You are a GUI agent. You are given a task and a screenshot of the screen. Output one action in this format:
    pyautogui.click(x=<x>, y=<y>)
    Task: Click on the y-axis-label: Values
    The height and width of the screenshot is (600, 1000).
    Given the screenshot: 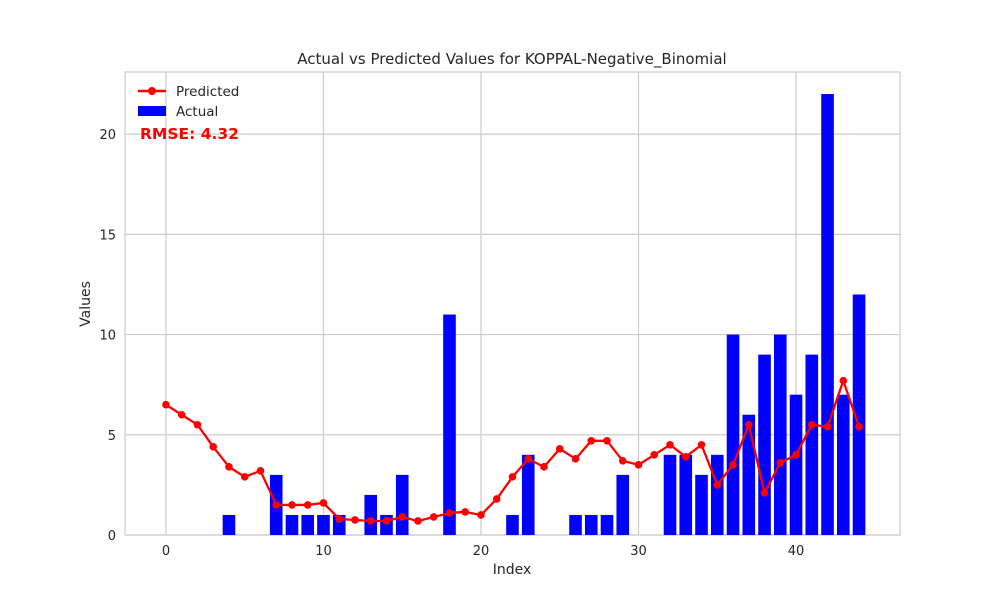 What is the action you would take?
    pyautogui.click(x=86, y=304)
    